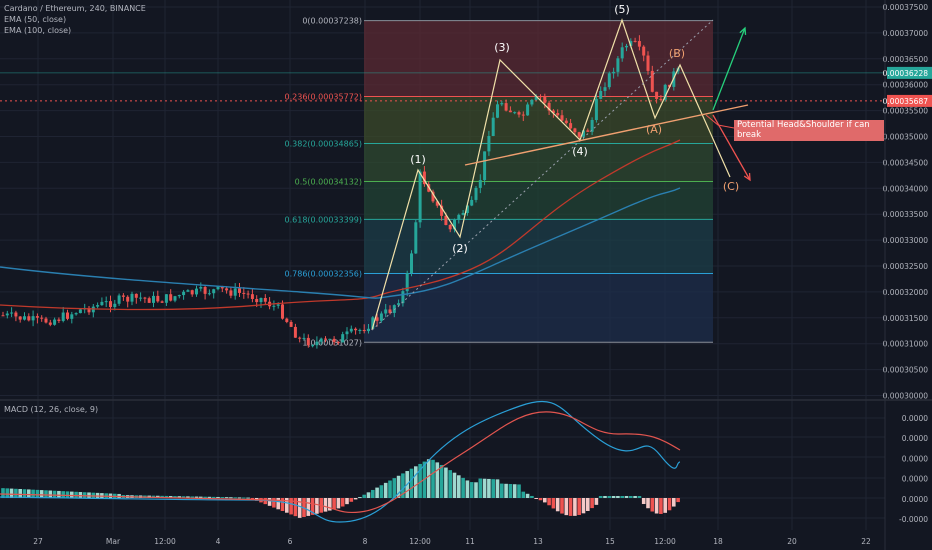 This screenshot has width=932, height=550. What do you see at coordinates (332, 342) in the screenshot?
I see `fib-level-label: 1(0.00031027)` at bounding box center [332, 342].